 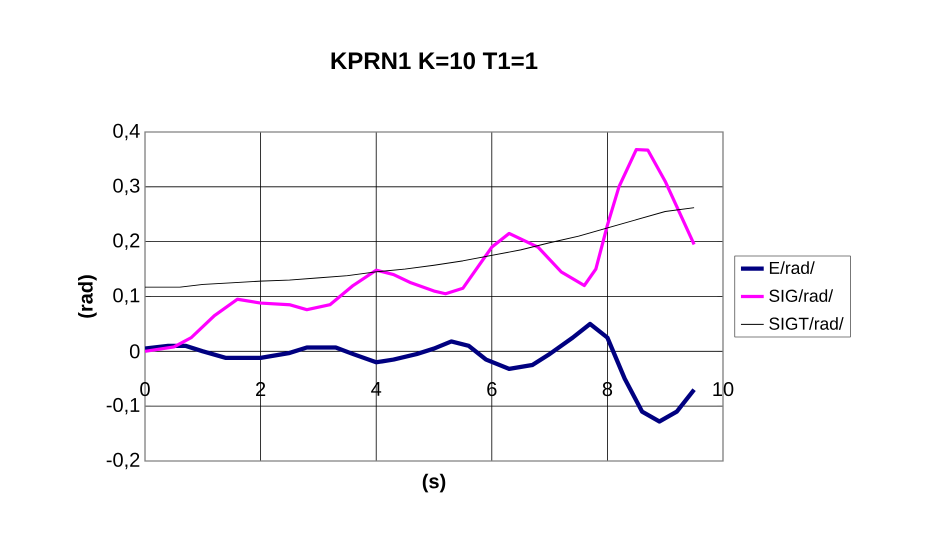 What do you see at coordinates (126, 241) in the screenshot?
I see `y-tick-label: 0,2` at bounding box center [126, 241].